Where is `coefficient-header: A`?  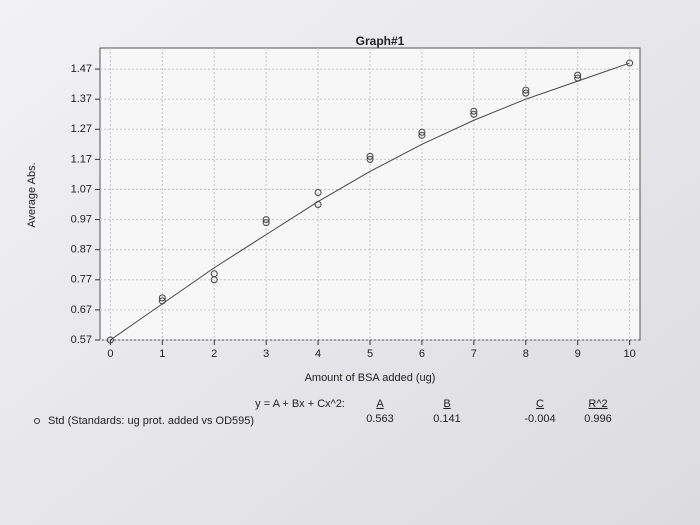
coefficient-header: A is located at coordinates (380, 404).